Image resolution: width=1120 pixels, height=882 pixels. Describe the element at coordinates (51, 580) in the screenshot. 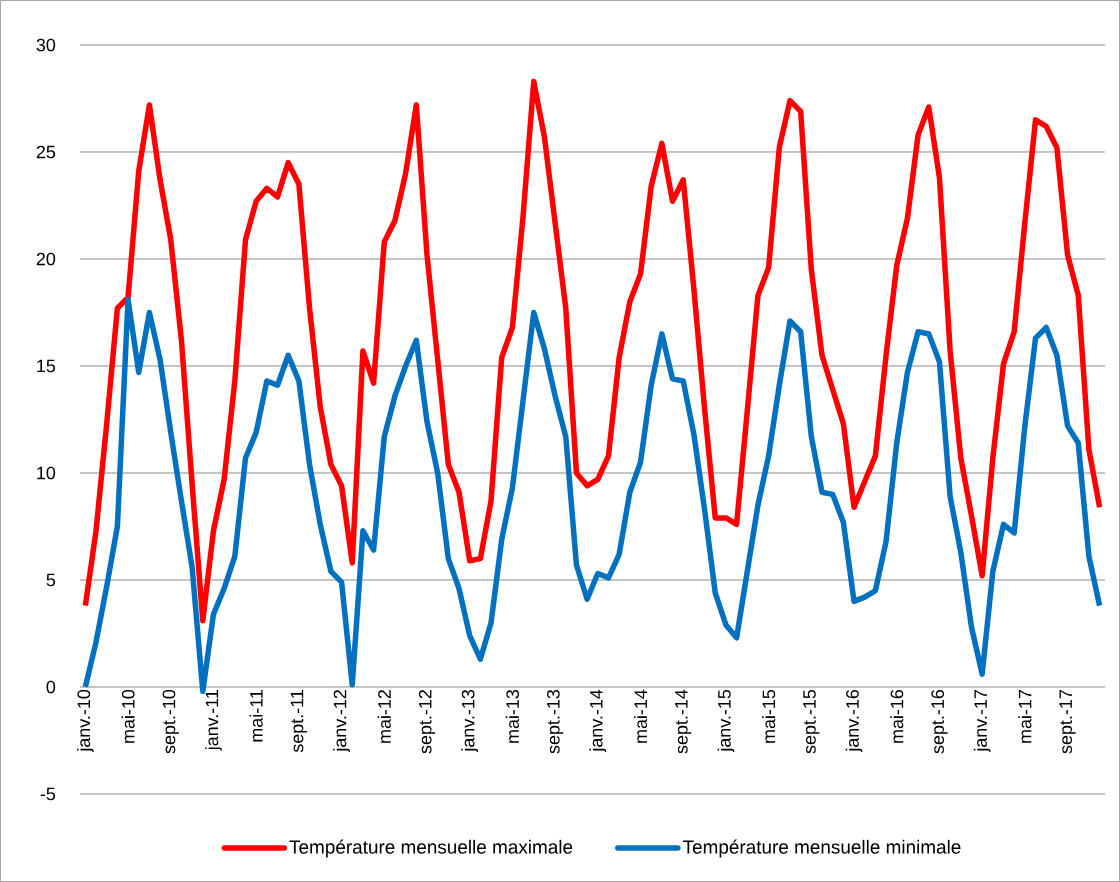

I see `y-tick-label: 5` at that location.